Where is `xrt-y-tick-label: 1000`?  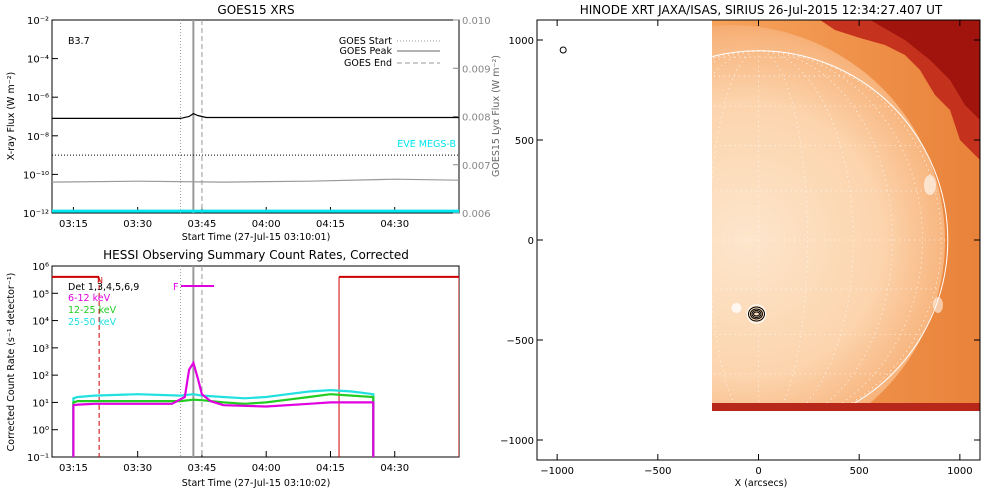
xrt-y-tick-label: 1000 is located at coordinates (521, 41).